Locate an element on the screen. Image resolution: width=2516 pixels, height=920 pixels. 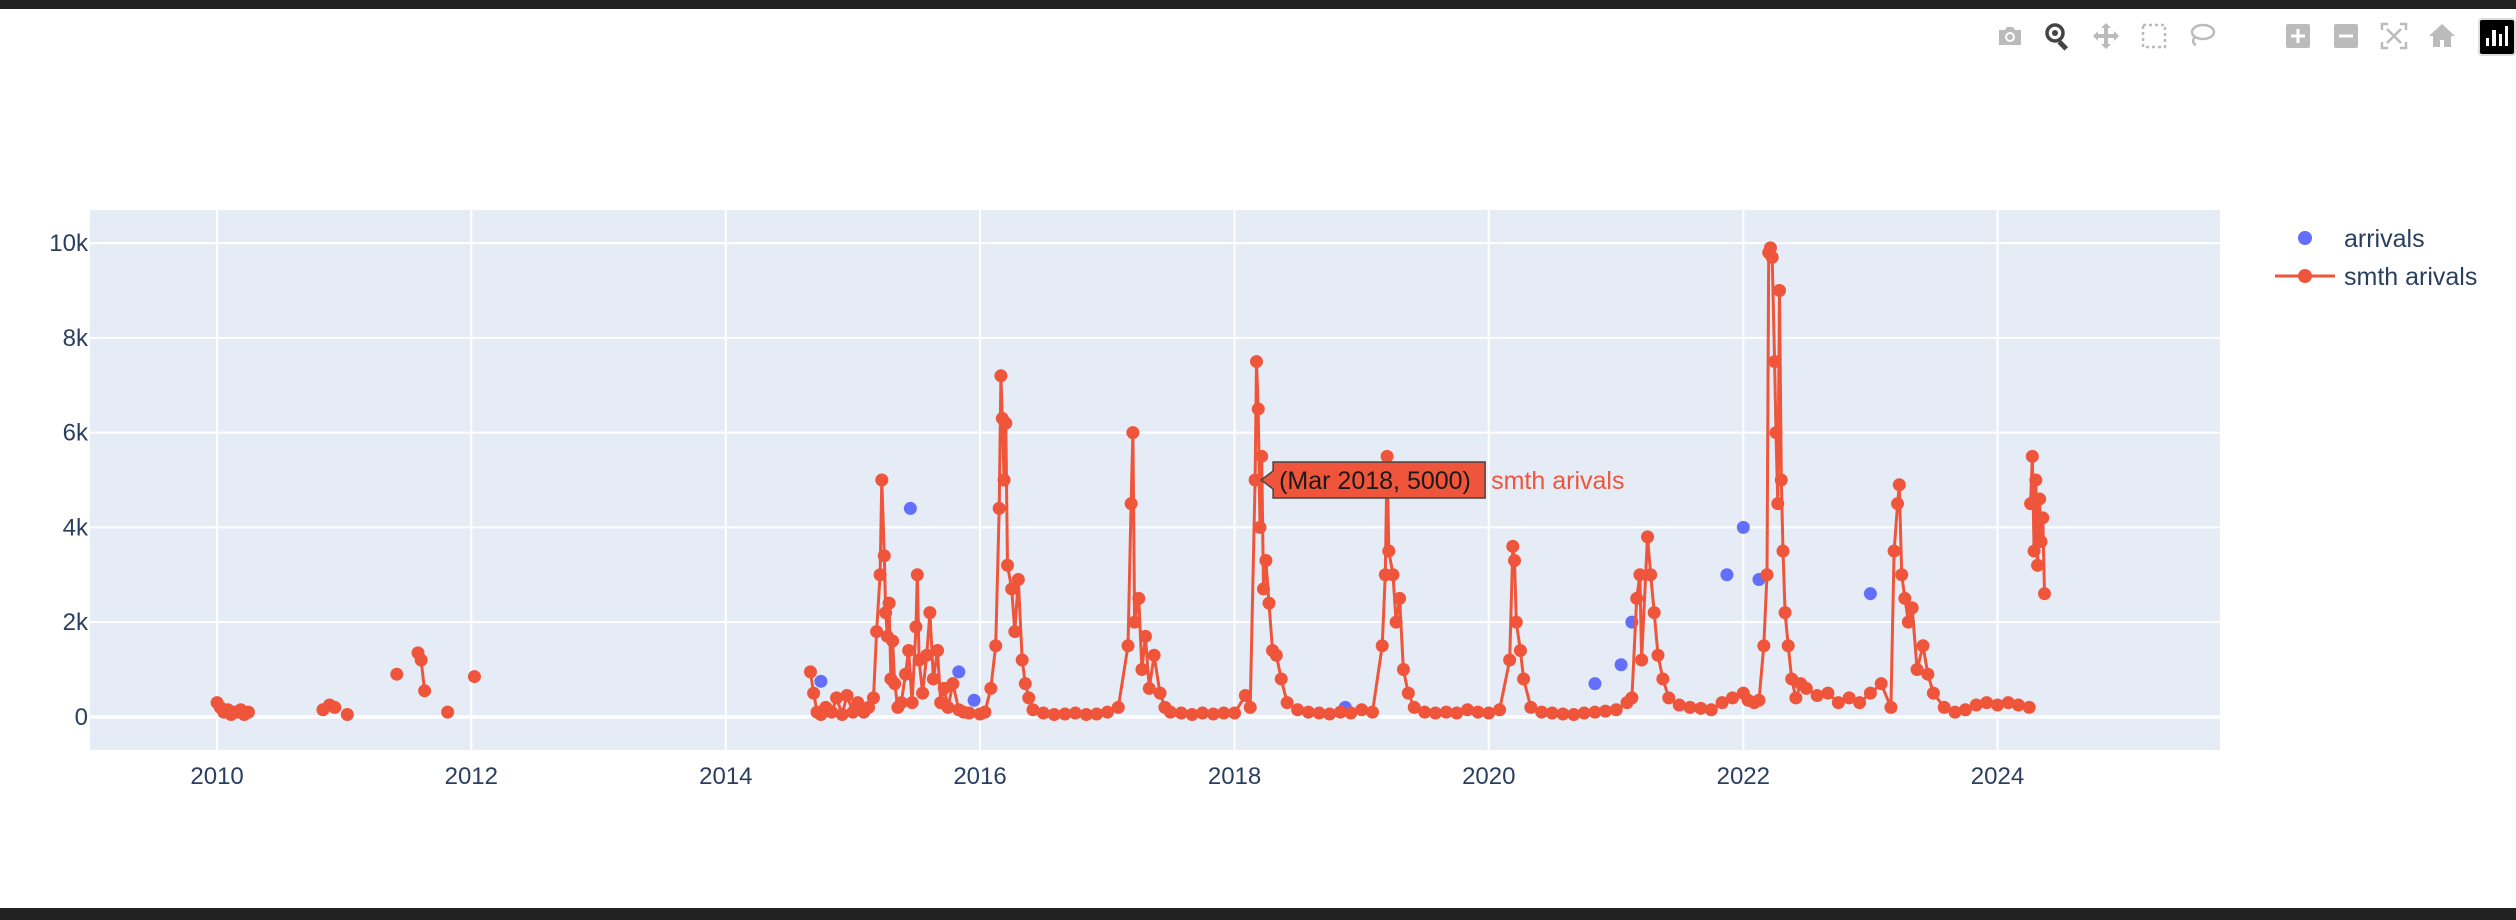
x-axis-ticks: 2010 2012 2014 2016 2018 2020 2022 2024 is located at coordinates (1107, 776).